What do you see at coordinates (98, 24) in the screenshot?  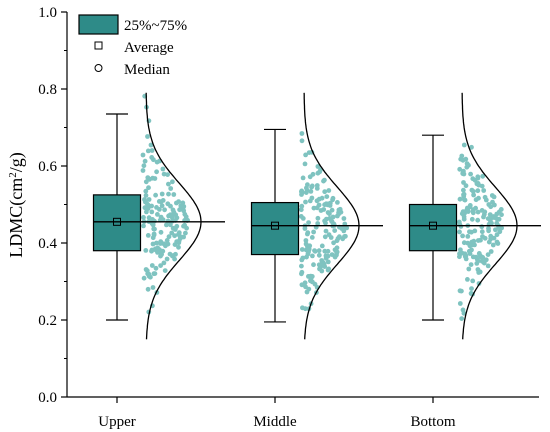 I see `legend-box-swatch` at bounding box center [98, 24].